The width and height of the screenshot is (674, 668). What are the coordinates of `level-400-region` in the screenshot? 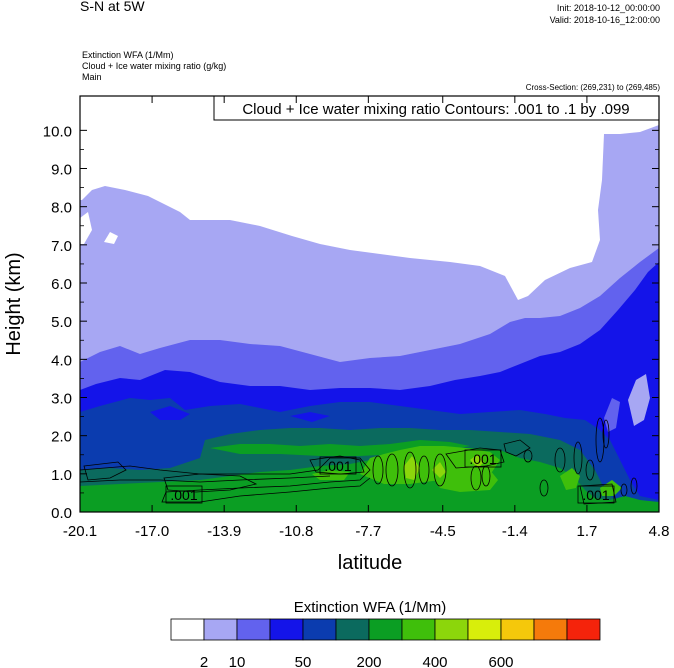 It's located at (369, 480).